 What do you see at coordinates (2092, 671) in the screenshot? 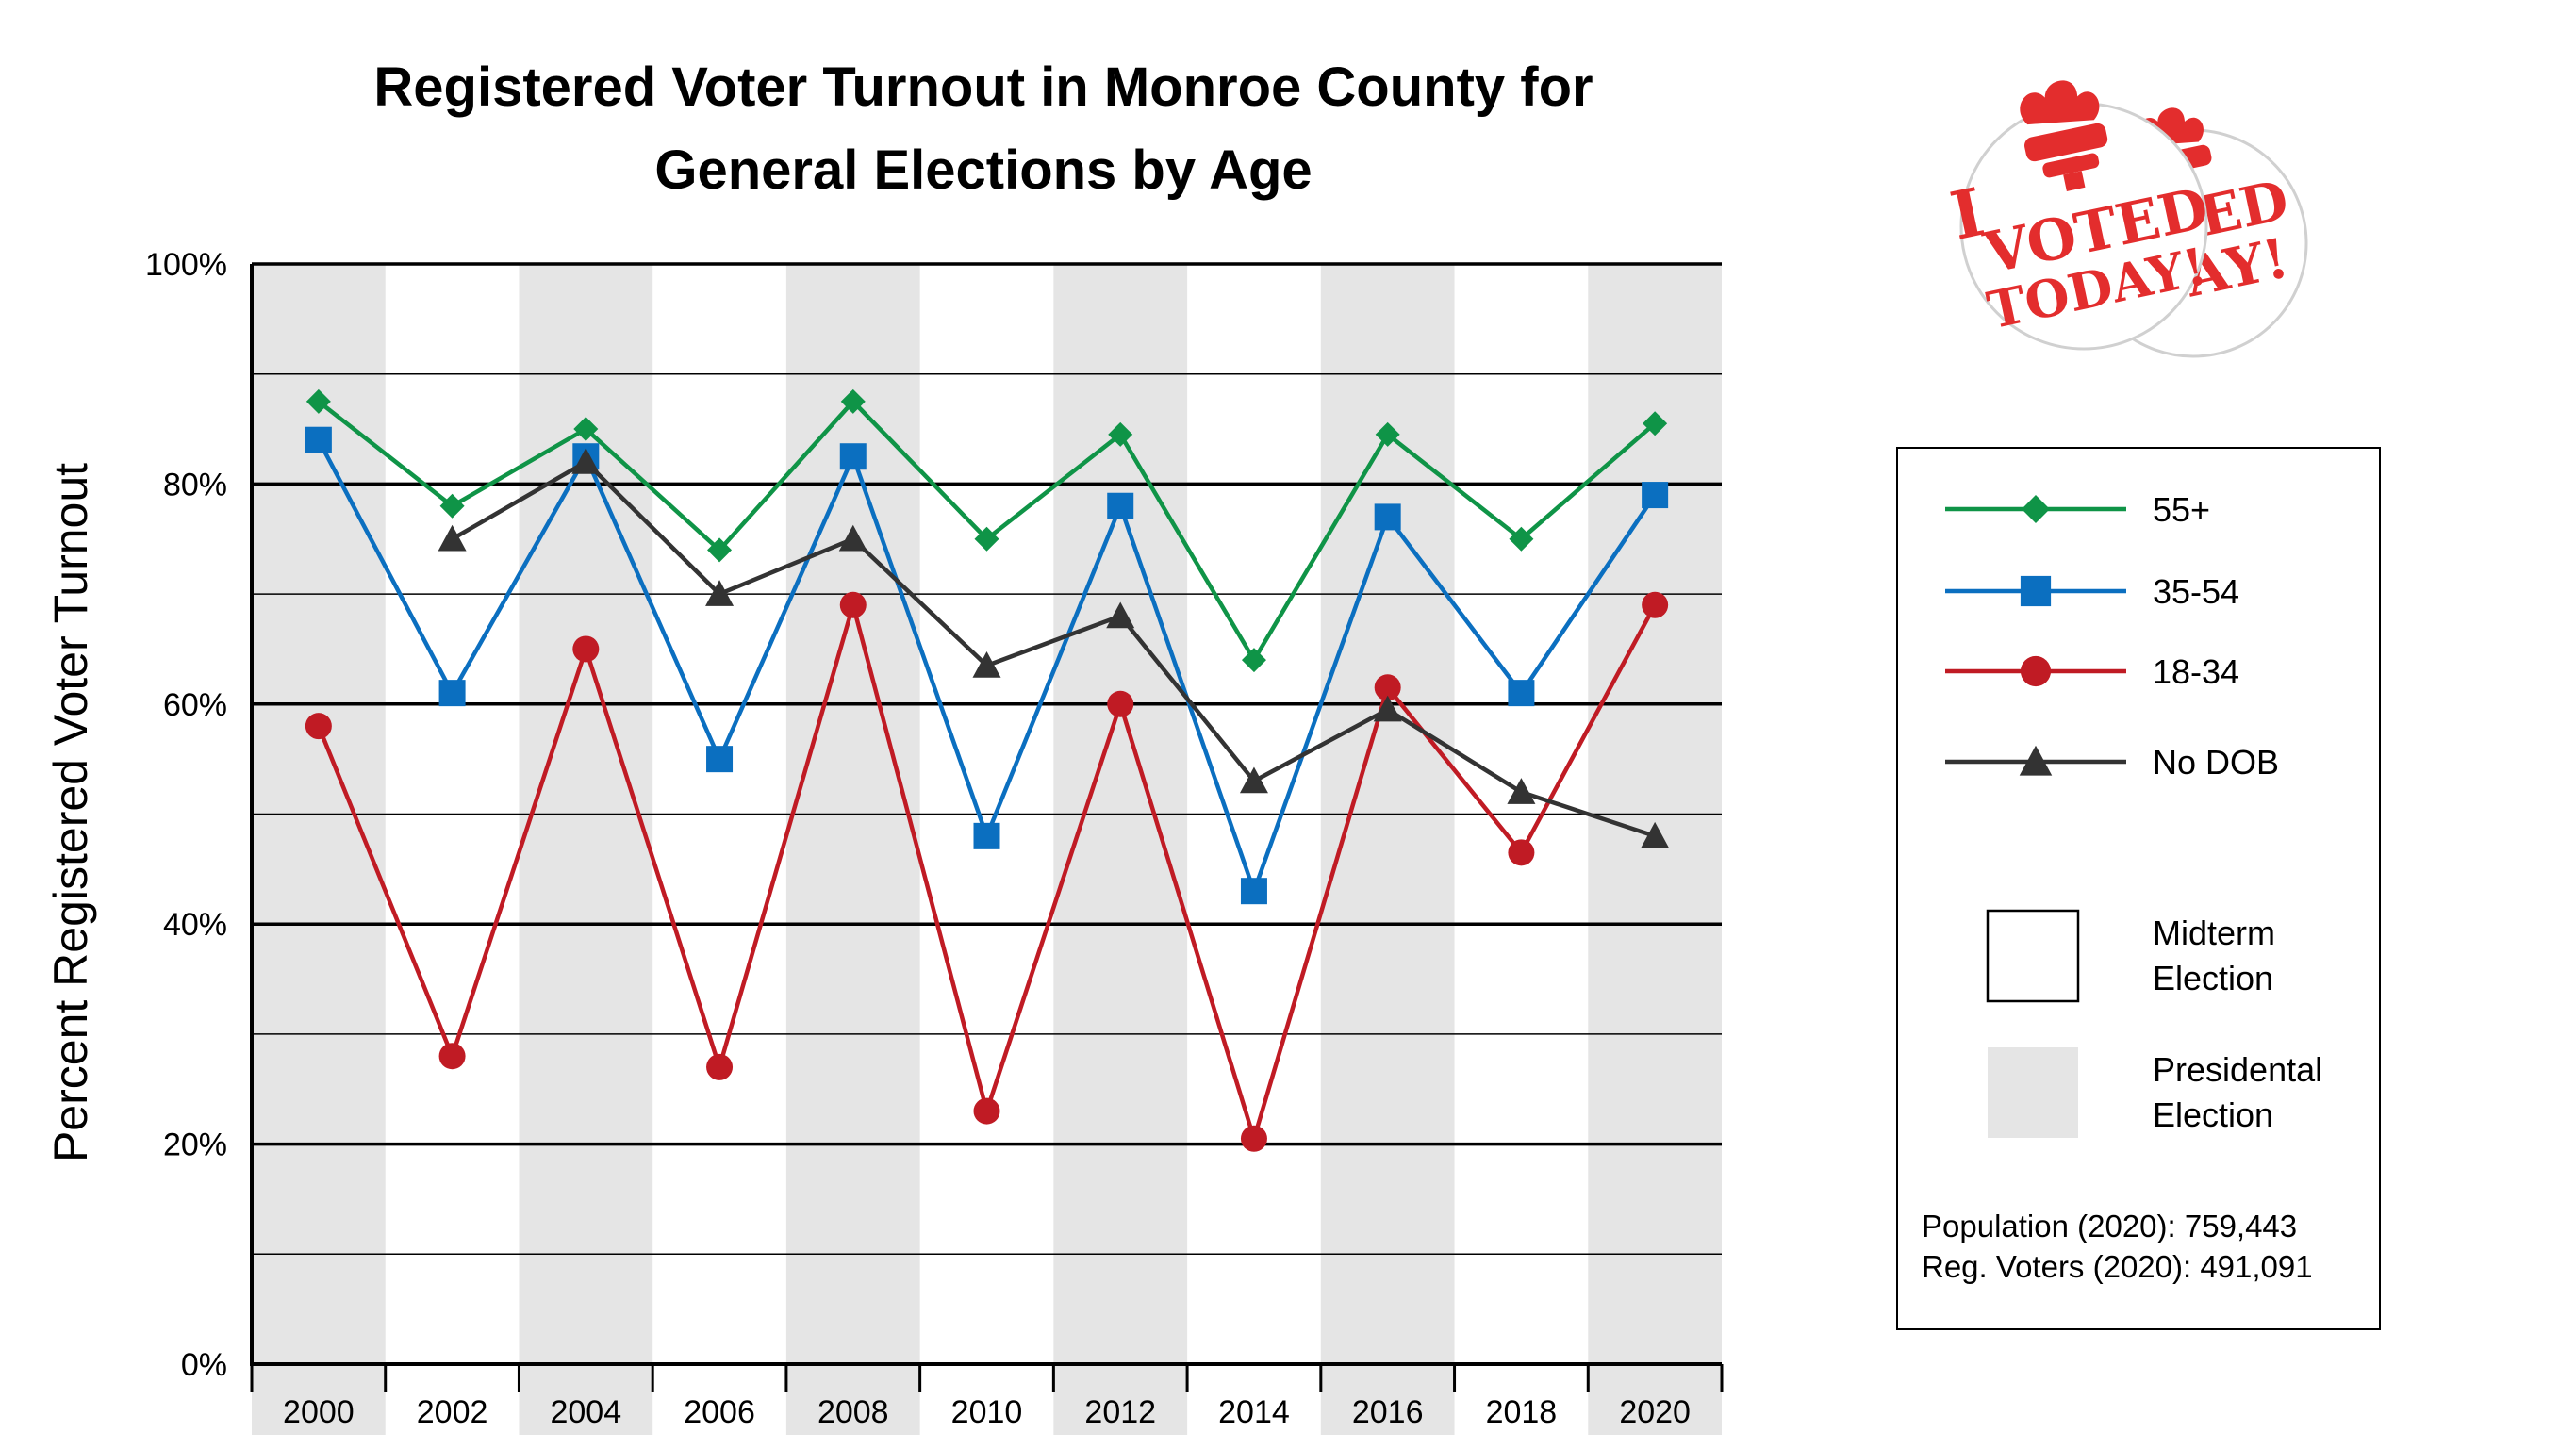
I see `legend-entry-18-34: 18-34` at bounding box center [2092, 671].